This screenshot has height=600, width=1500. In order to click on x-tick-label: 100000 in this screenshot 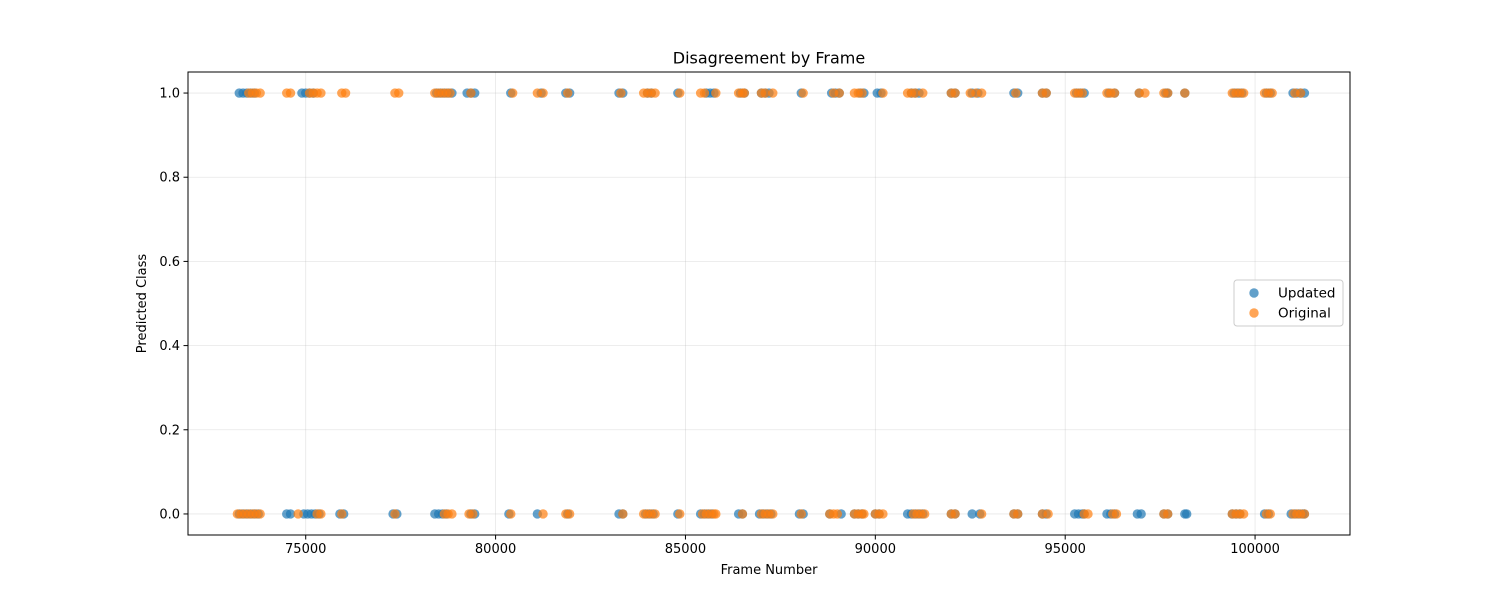, I will do `click(1255, 549)`.